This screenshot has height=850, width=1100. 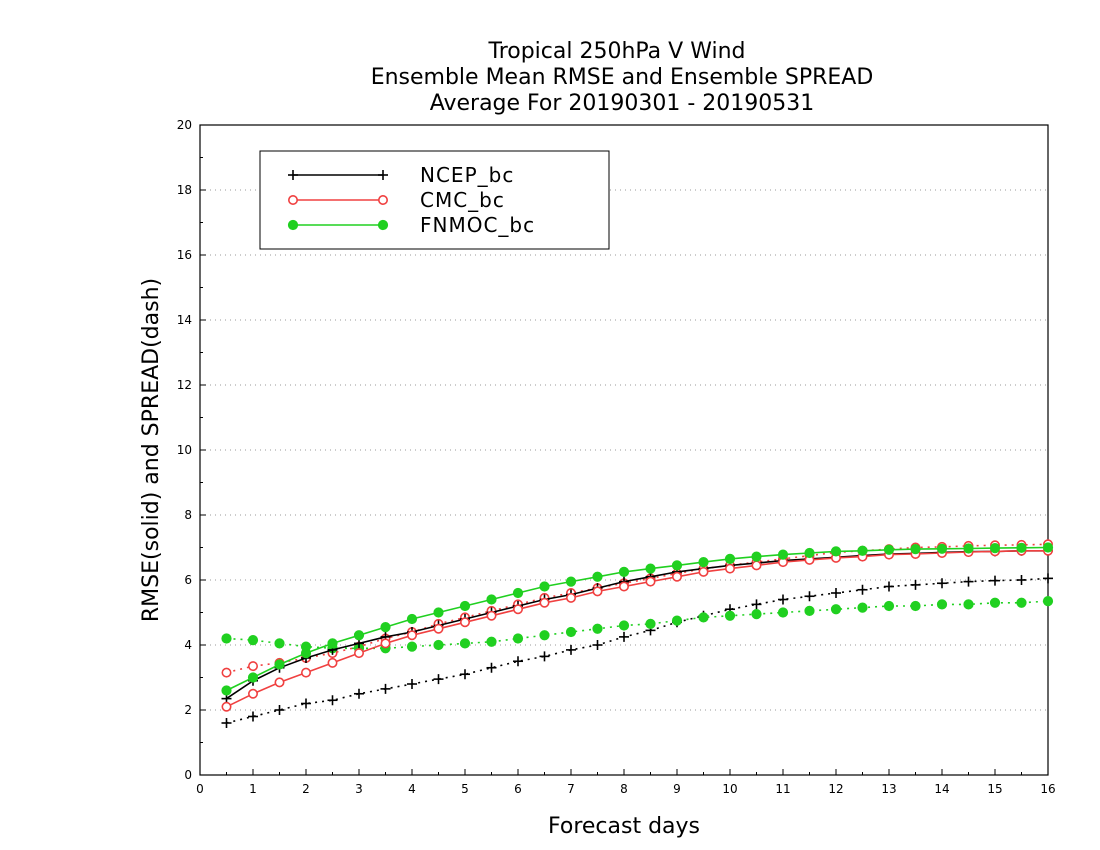 I want to click on y-axis-ticks: 0 2 4 6 8 10 12 14 16 18 20, so click(x=191, y=450).